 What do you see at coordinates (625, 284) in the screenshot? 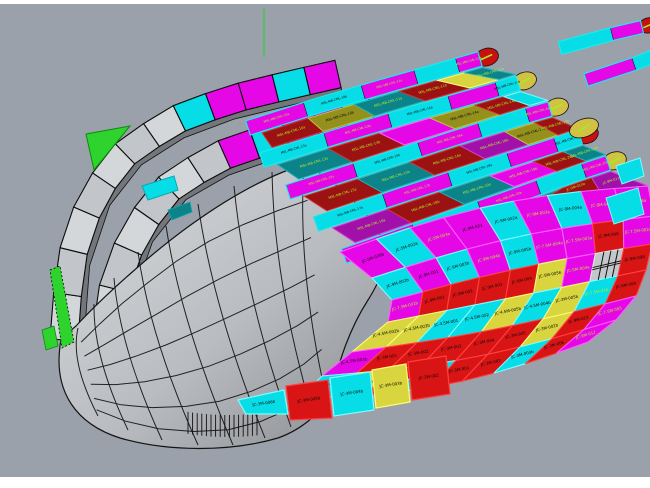
I see `plate-label: JC-9M-009` at bounding box center [625, 284].